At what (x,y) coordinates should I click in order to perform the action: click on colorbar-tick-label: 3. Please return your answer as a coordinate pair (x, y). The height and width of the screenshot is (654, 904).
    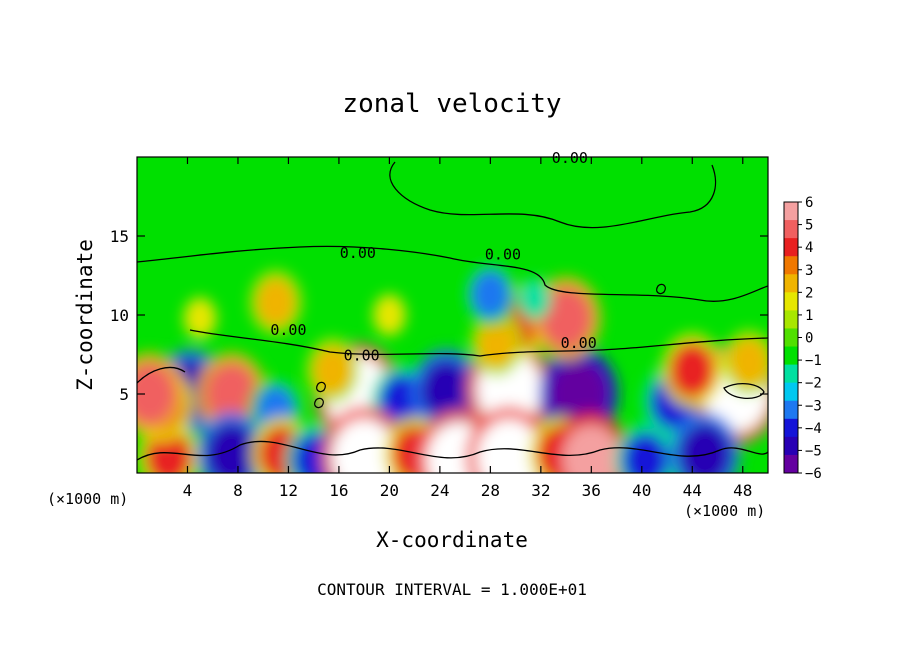
    Looking at the image, I should click on (809, 271).